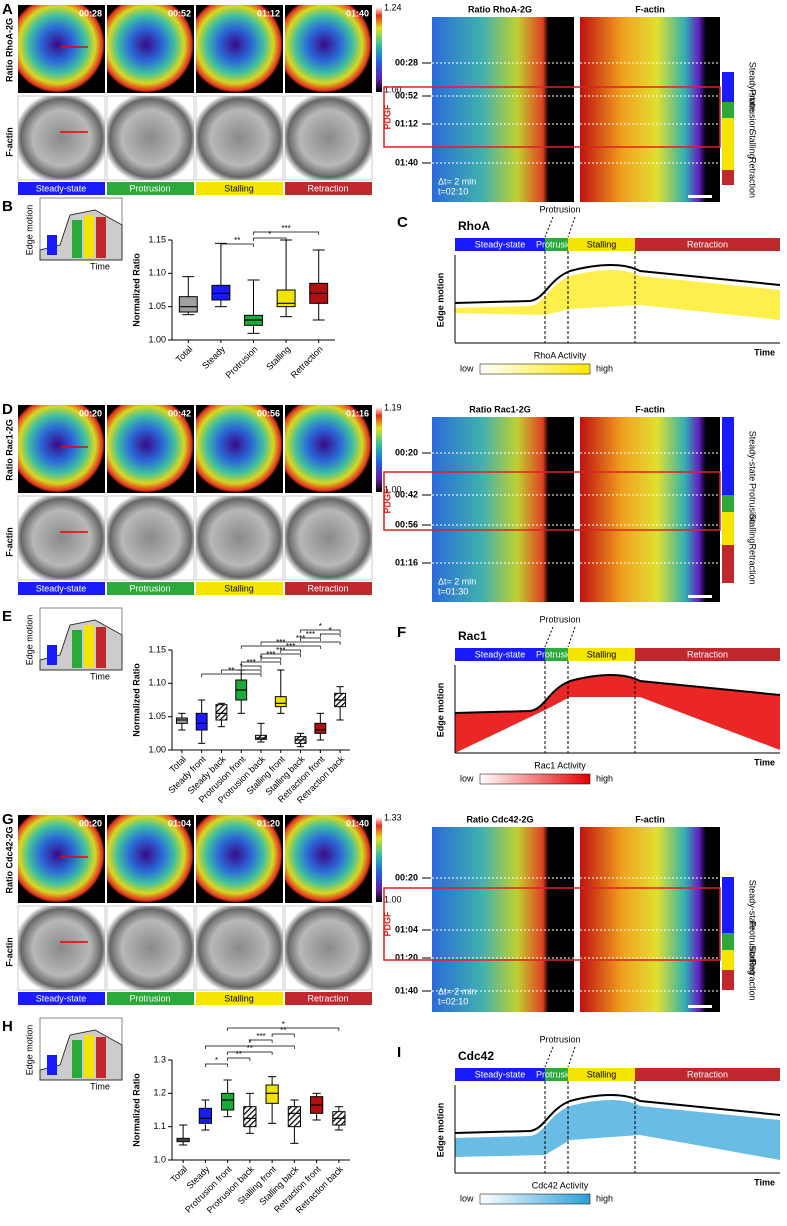 The height and width of the screenshot is (1226, 787). Describe the element at coordinates (457, 991) in the screenshot. I see `kymo-note: Δt= 2 min` at that location.